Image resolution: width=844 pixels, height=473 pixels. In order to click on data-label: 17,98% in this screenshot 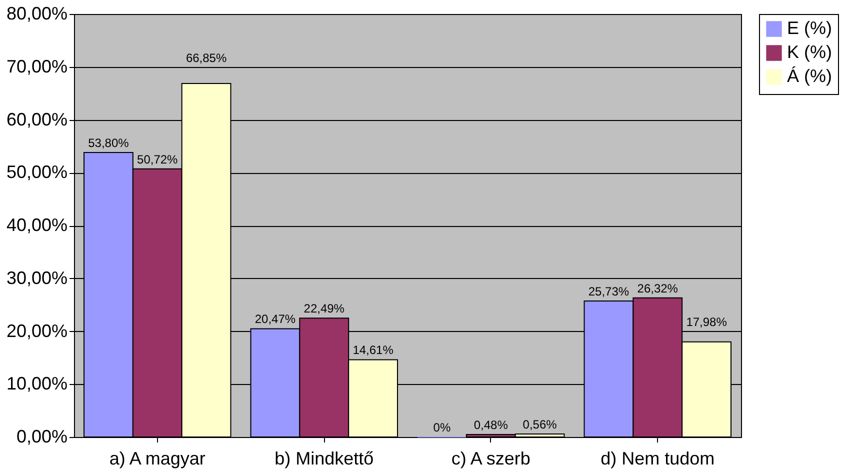, I will do `click(707, 322)`.